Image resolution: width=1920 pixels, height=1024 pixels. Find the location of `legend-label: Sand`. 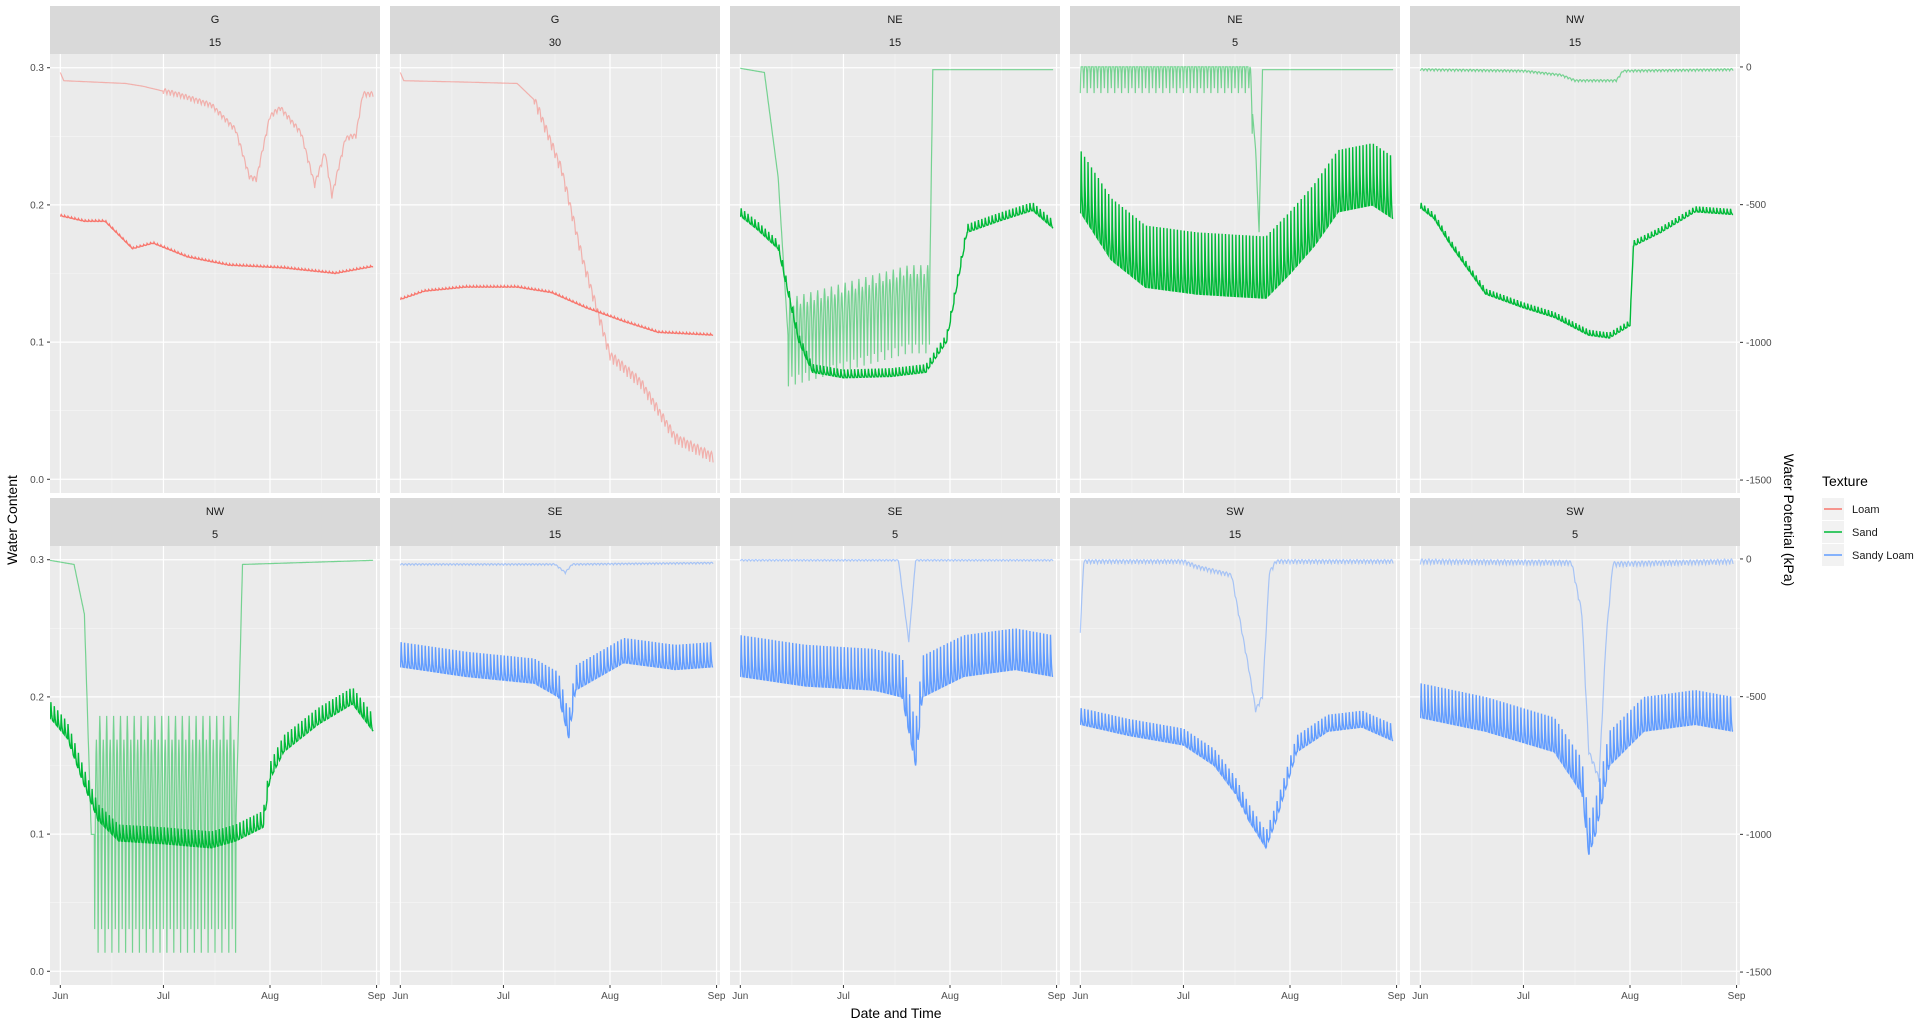

legend-label: Sand is located at coordinates (1865, 533).